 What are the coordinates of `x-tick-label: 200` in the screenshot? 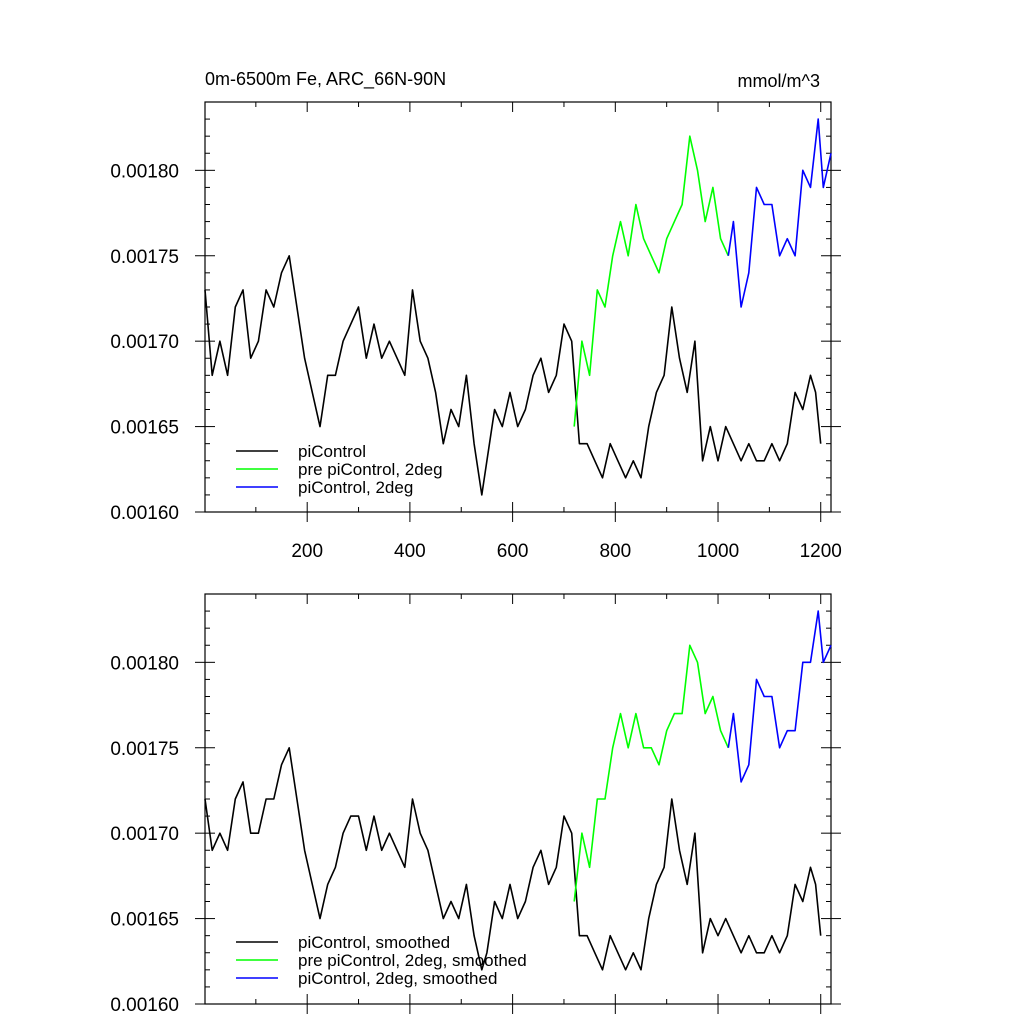 It's located at (307, 551).